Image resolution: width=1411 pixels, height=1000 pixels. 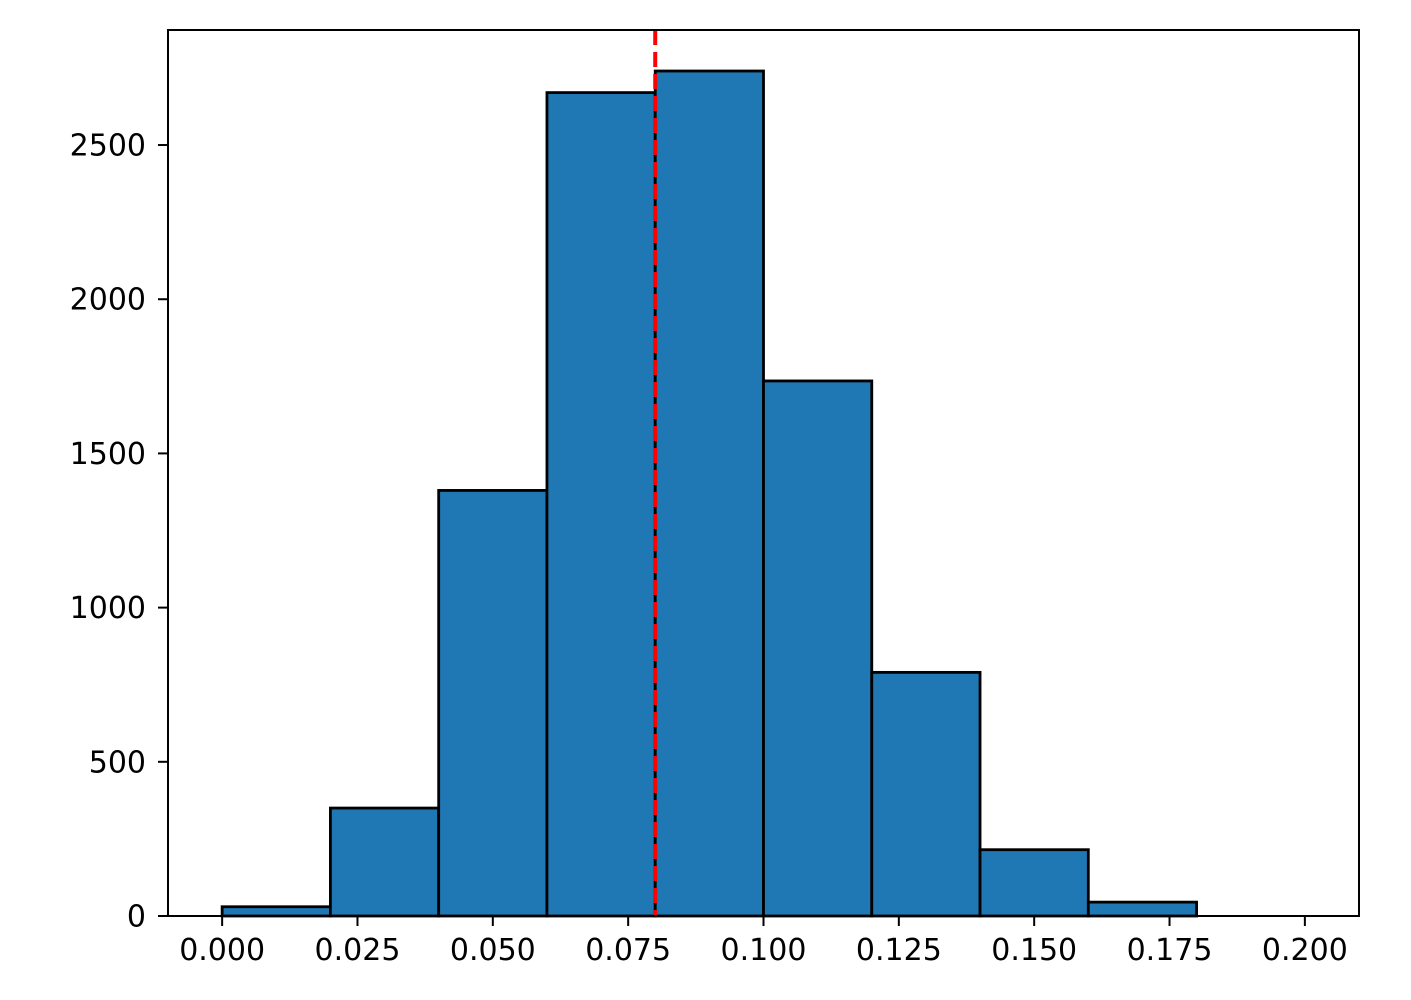 I want to click on y-tick-label: 500, so click(x=117, y=762).